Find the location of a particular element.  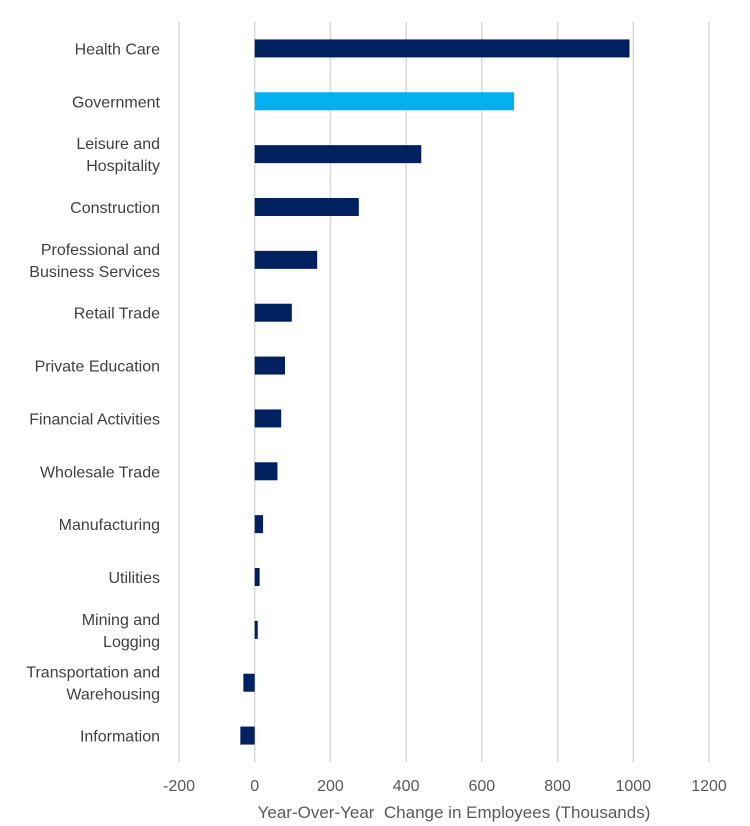

category-label: Leisure and is located at coordinates (118, 144).